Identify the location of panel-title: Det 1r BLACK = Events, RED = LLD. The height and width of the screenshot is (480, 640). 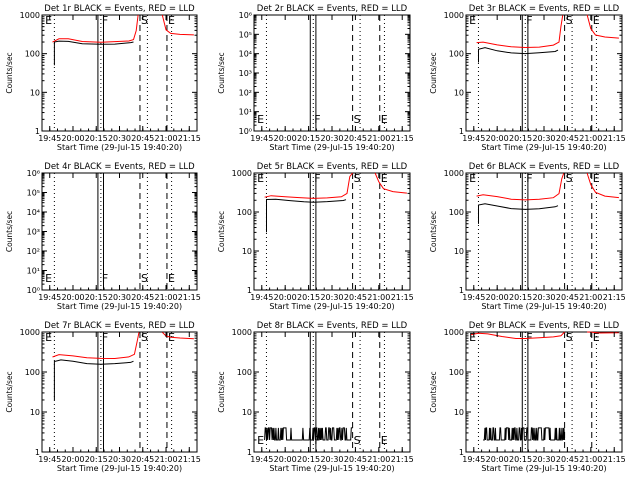
(119, 9).